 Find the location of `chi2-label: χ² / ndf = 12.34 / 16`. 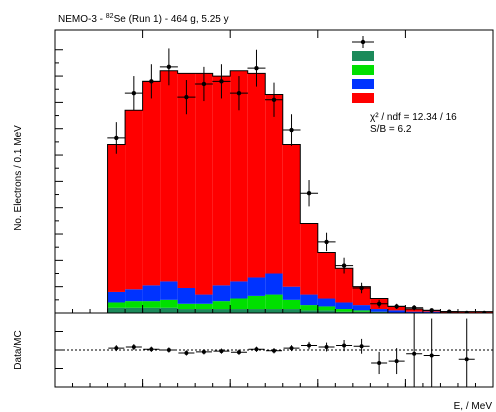

chi2-label: χ² / ndf = 12.34 / 16 is located at coordinates (413, 117).